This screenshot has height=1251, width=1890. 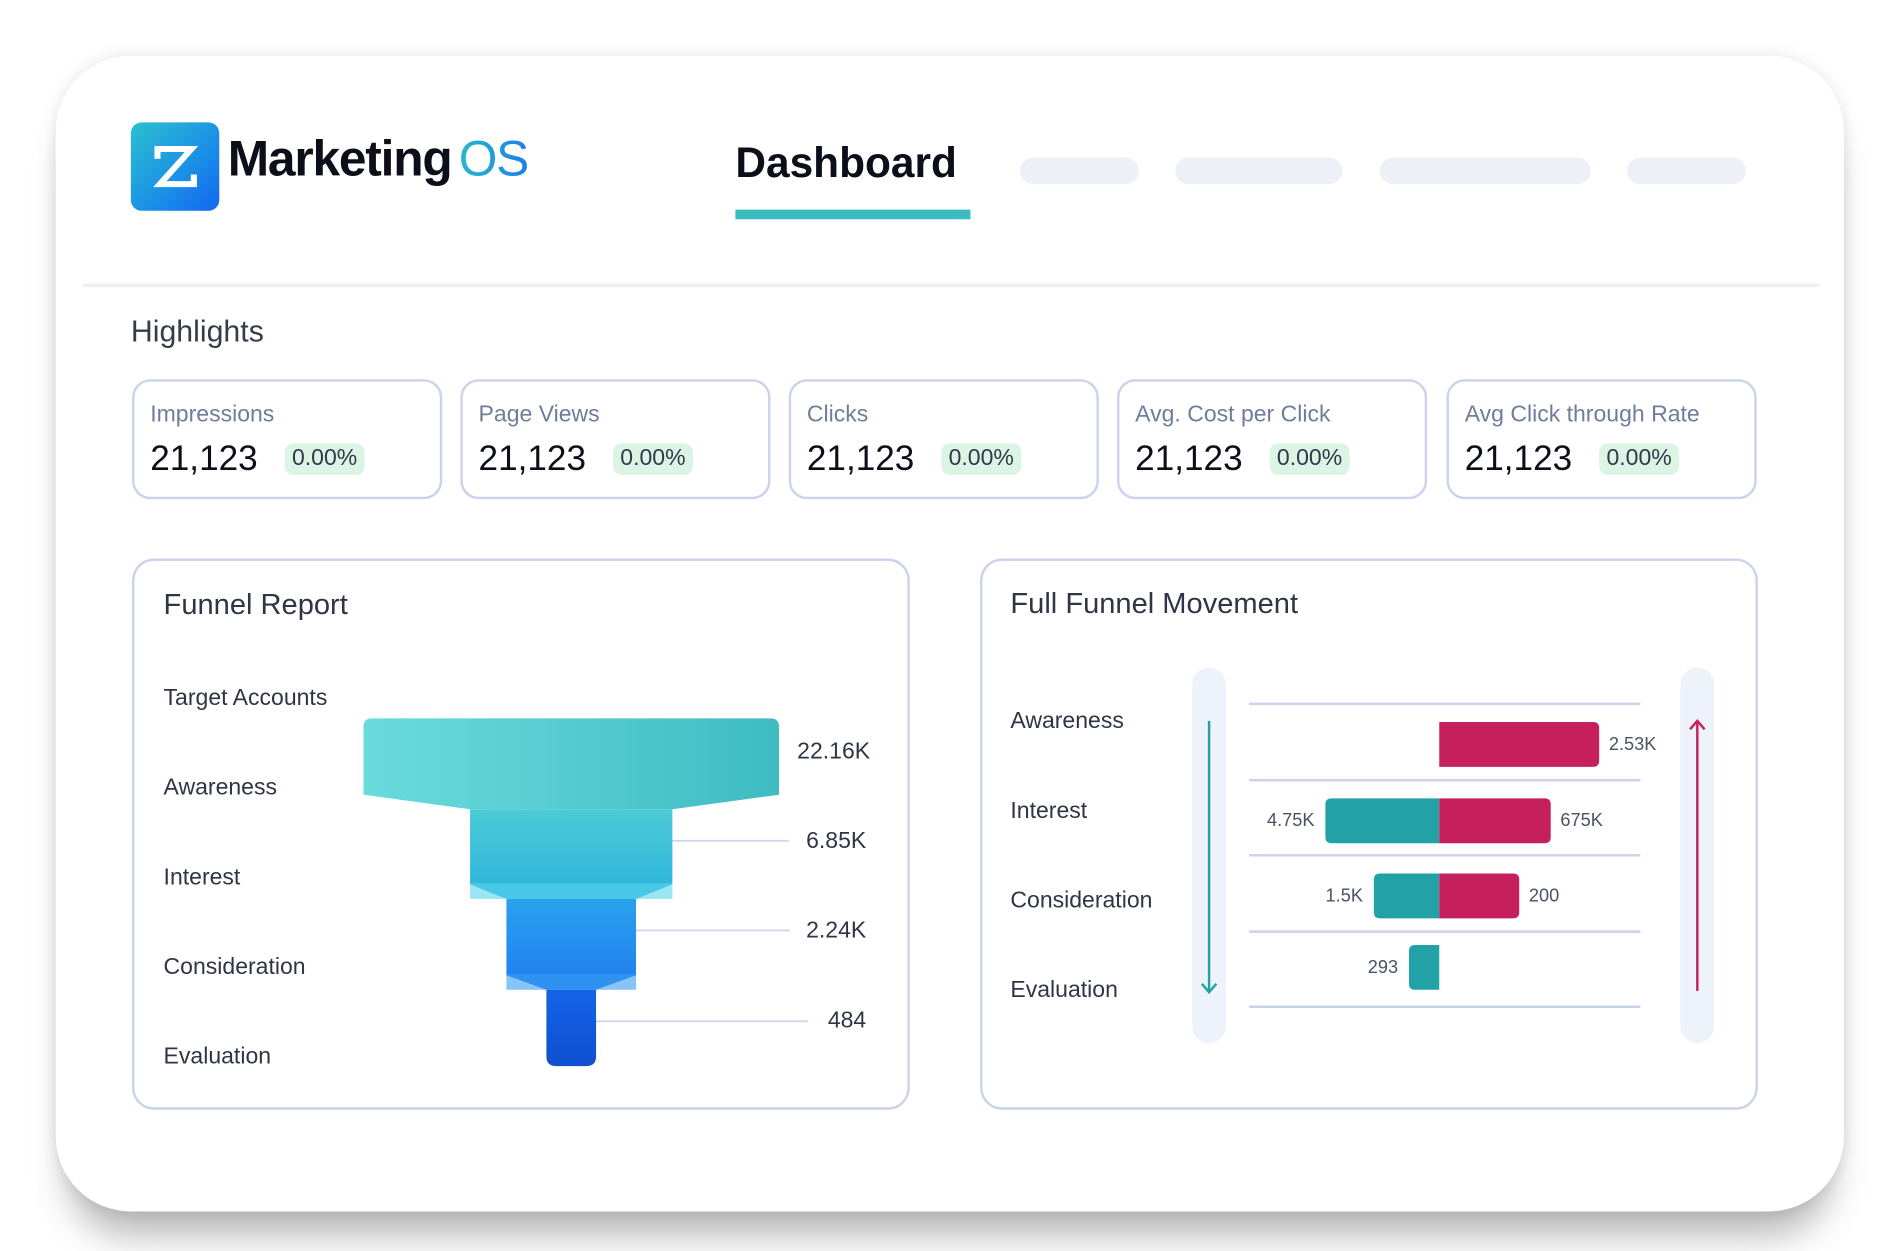 I want to click on movement-value: 2.53K, so click(x=1632, y=744).